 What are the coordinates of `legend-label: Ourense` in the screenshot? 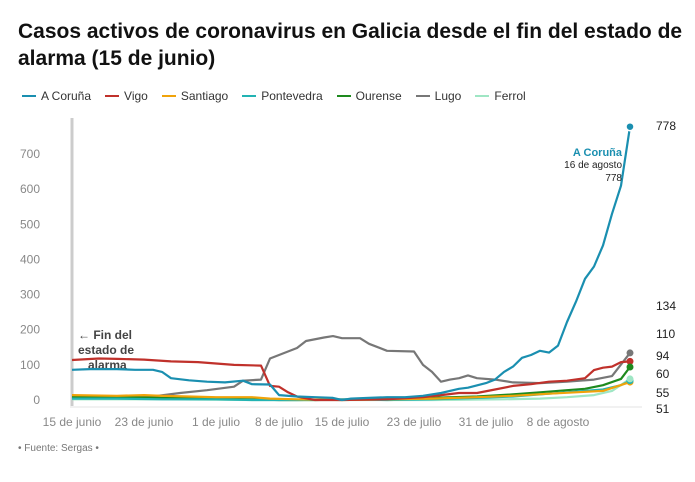 It's located at (378, 96).